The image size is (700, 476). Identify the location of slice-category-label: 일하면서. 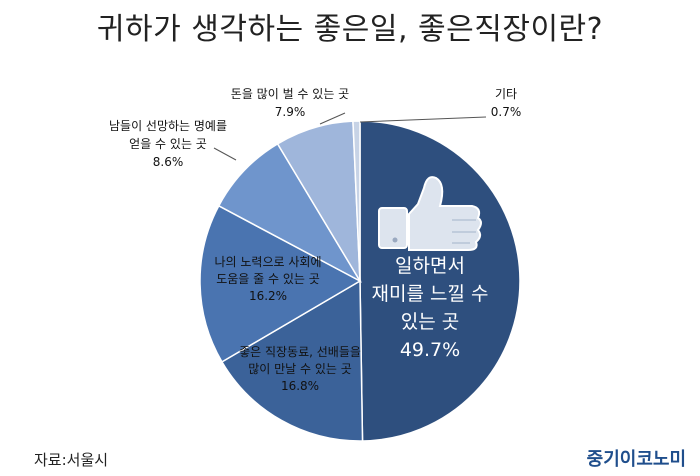
(430, 266).